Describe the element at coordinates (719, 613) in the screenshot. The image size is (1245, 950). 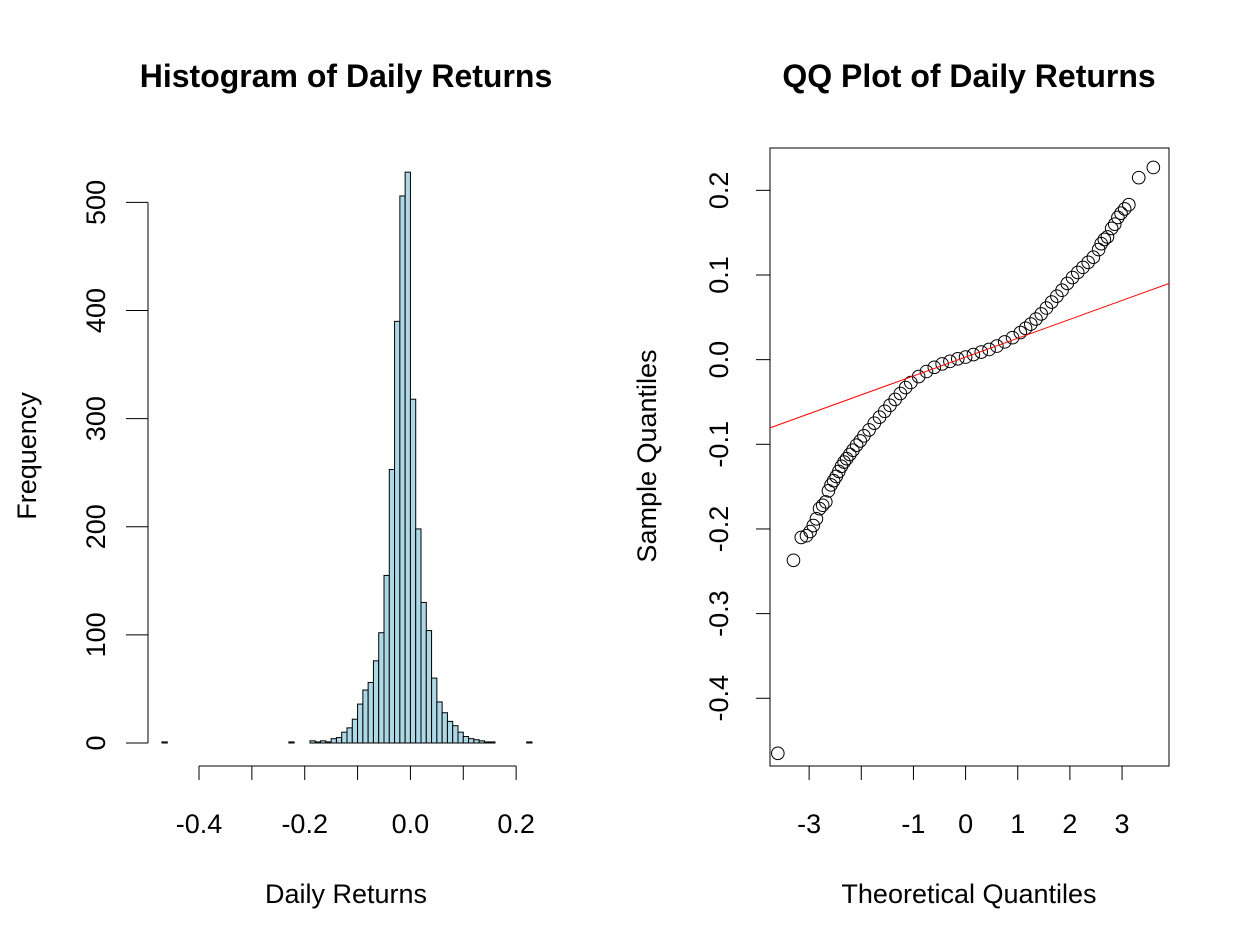
I see `qq-y-tick-label: -0.3` at that location.